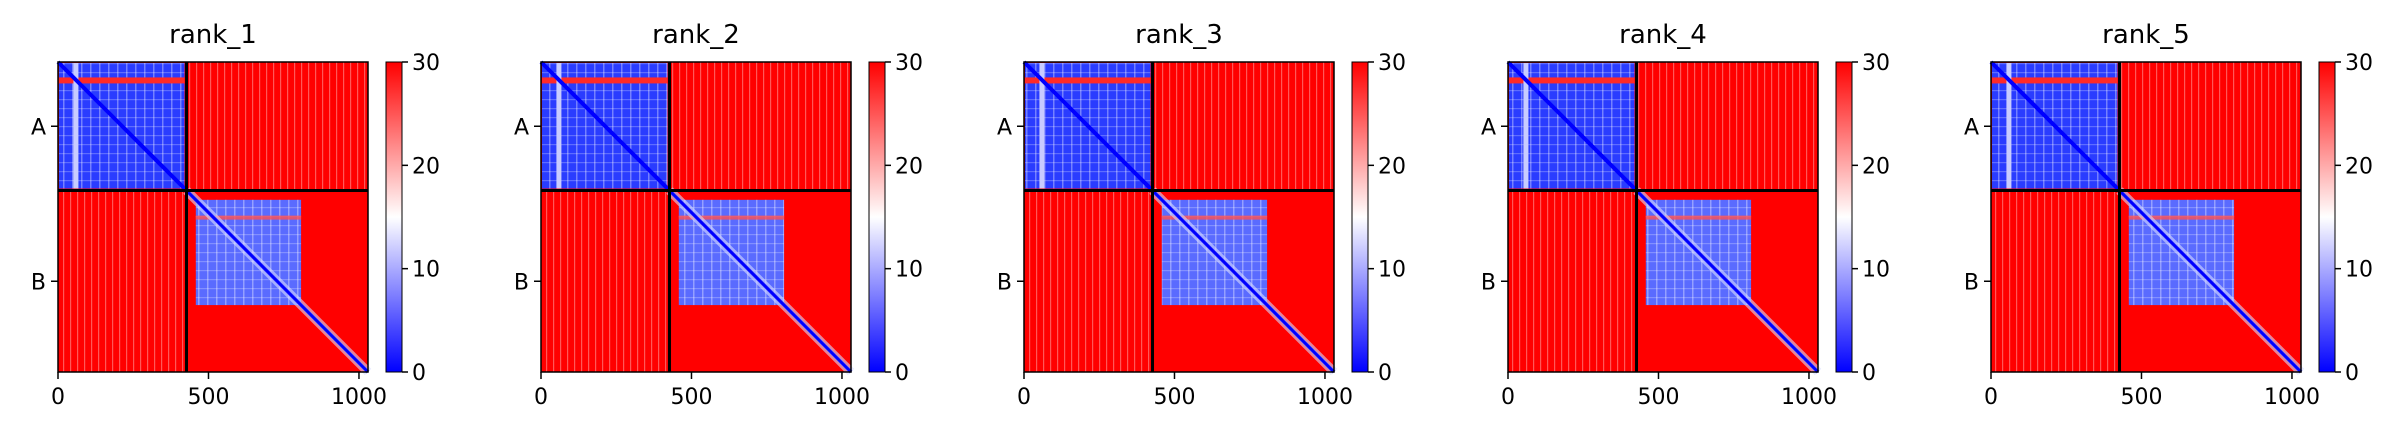  I want to click on pae-panel: rank_1 0 500 1000 A B 0 10 20 30, so click(235, 215).